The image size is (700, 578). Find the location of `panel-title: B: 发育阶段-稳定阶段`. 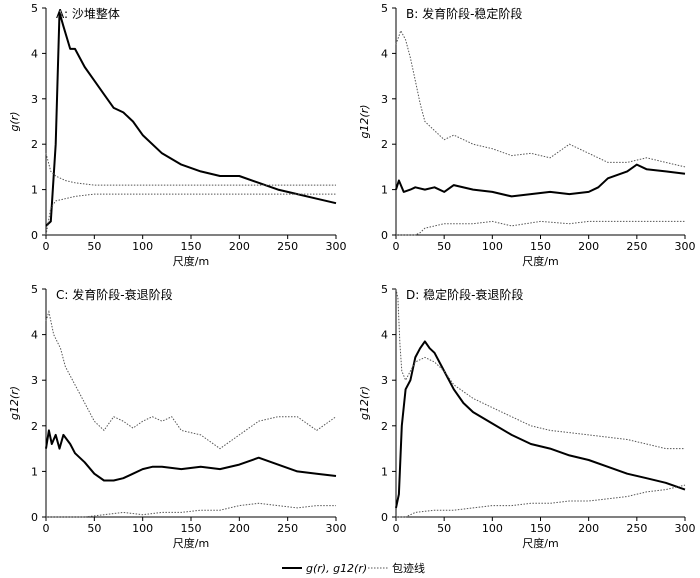

panel-title: B: 发育阶段-稳定阶段 is located at coordinates (464, 13).